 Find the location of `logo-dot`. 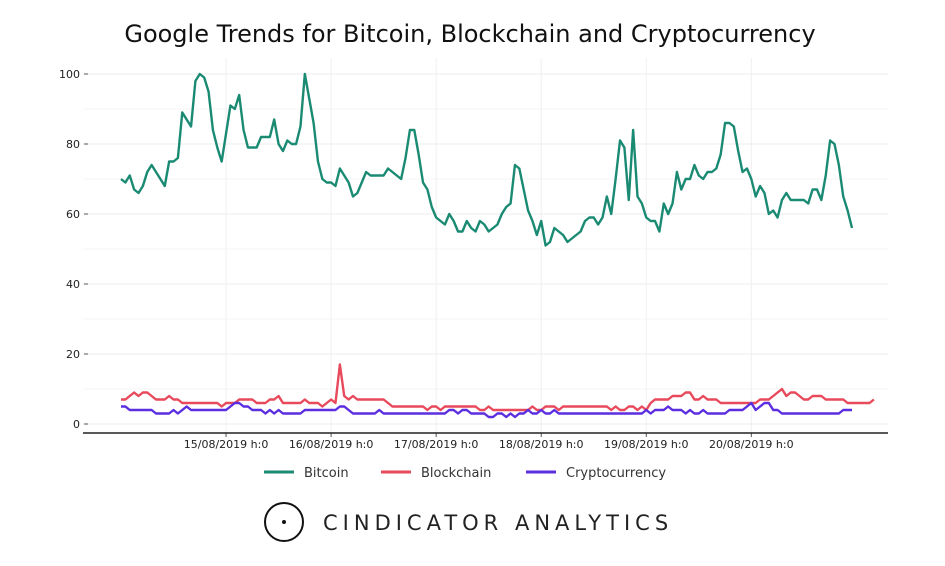

logo-dot is located at coordinates (284, 522).